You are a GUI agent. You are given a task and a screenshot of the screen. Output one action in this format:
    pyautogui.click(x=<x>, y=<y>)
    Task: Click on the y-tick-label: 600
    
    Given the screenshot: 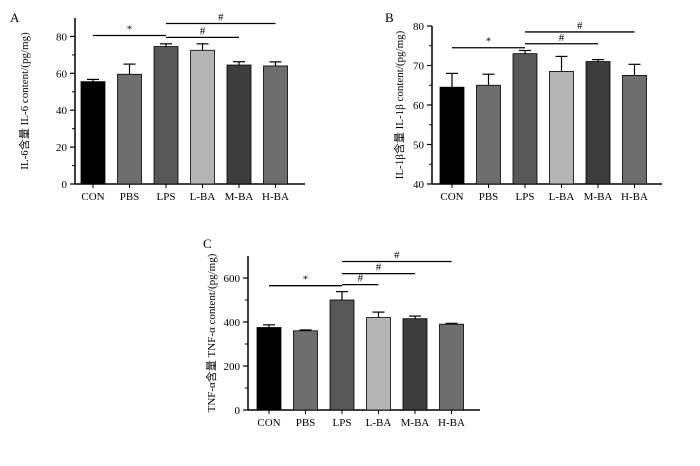 What is the action you would take?
    pyautogui.click(x=232, y=279)
    